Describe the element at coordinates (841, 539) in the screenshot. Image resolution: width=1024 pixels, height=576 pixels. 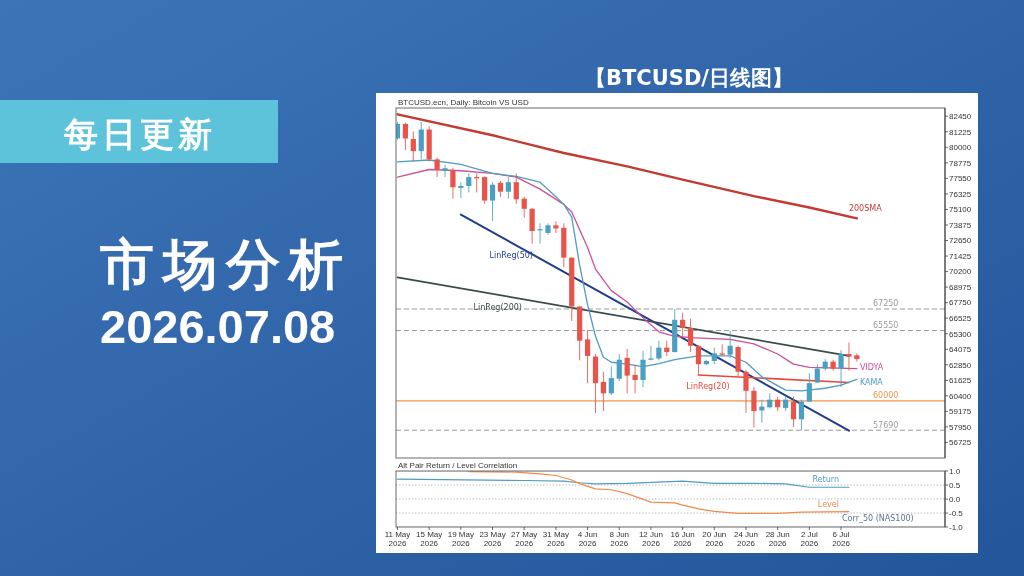
I see `x-tick-label: 6 Jul 2026` at that location.